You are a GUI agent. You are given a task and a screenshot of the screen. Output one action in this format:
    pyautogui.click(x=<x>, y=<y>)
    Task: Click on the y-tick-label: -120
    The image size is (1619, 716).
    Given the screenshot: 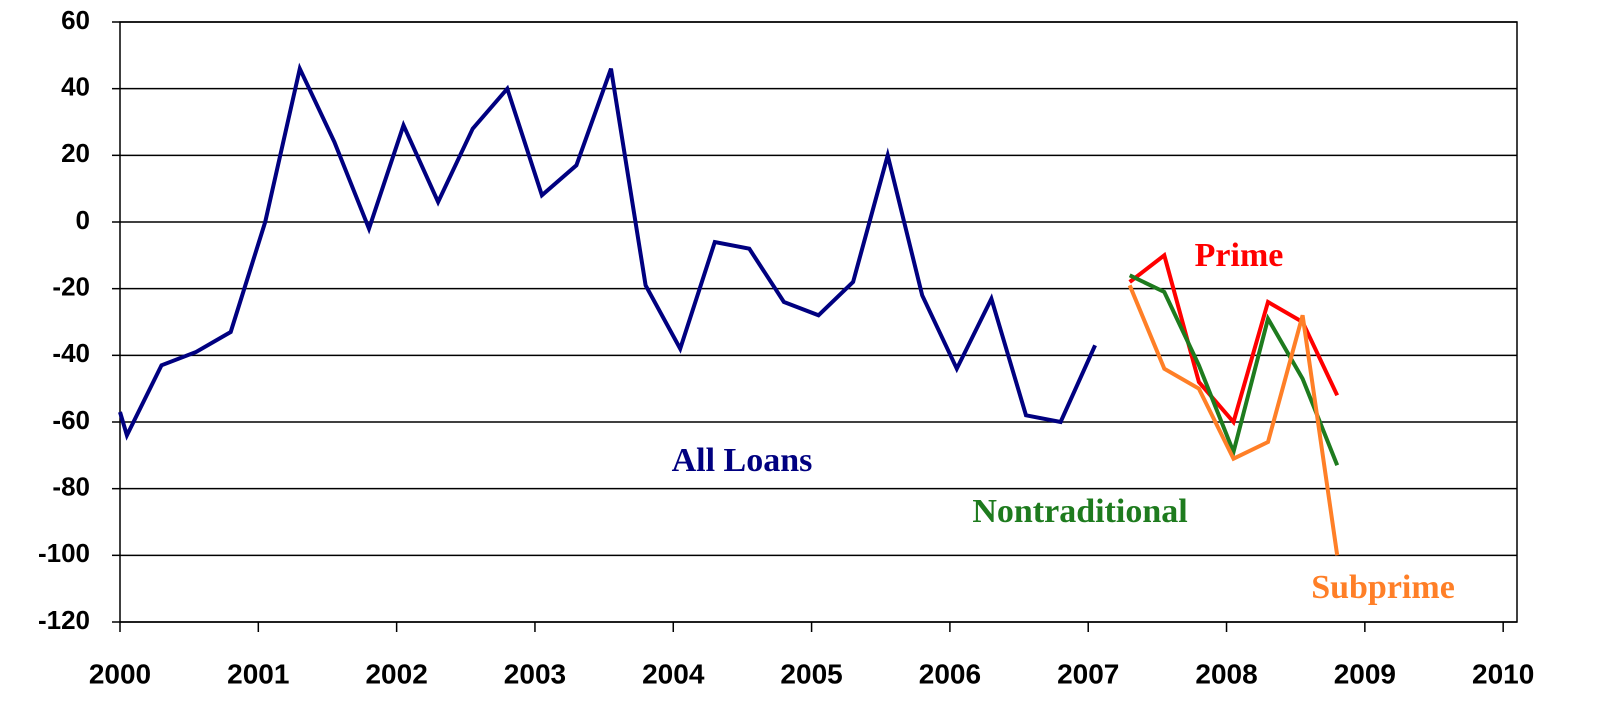 What is the action you would take?
    pyautogui.click(x=64, y=620)
    